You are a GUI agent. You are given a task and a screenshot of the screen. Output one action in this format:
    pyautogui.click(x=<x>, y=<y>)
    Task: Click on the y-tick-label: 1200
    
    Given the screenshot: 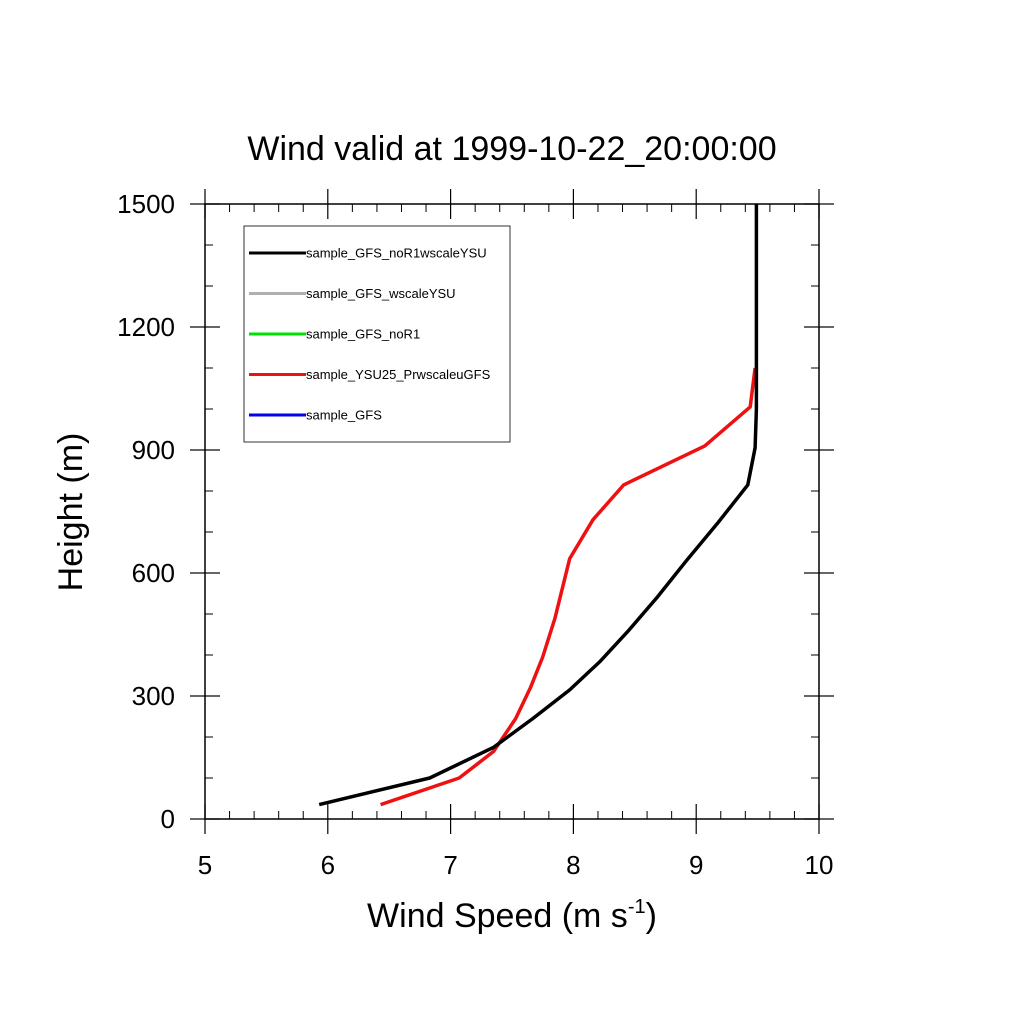 What is the action you would take?
    pyautogui.click(x=146, y=327)
    